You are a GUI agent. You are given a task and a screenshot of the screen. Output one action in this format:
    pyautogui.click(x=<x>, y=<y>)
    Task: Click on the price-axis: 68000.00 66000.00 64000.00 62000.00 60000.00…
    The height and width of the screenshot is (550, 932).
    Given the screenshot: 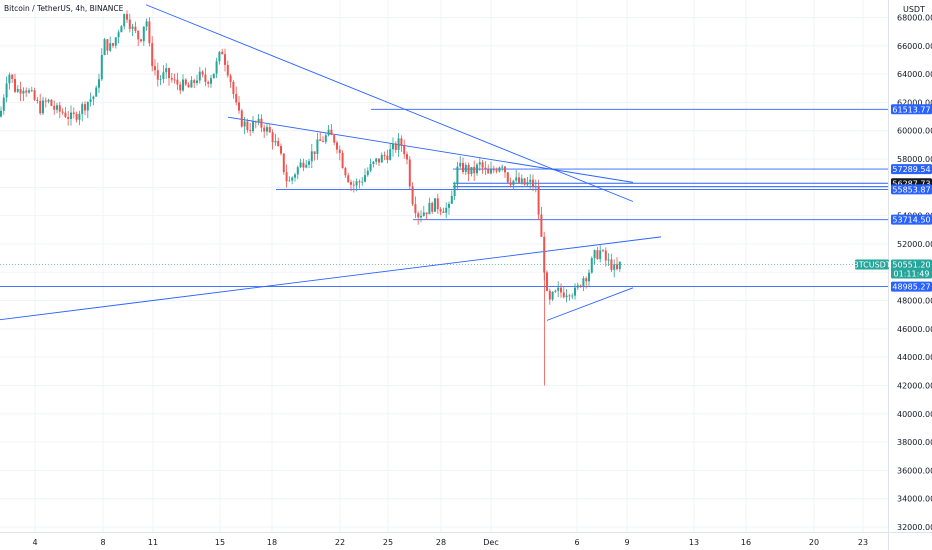 What is the action you would take?
    pyautogui.click(x=914, y=273)
    